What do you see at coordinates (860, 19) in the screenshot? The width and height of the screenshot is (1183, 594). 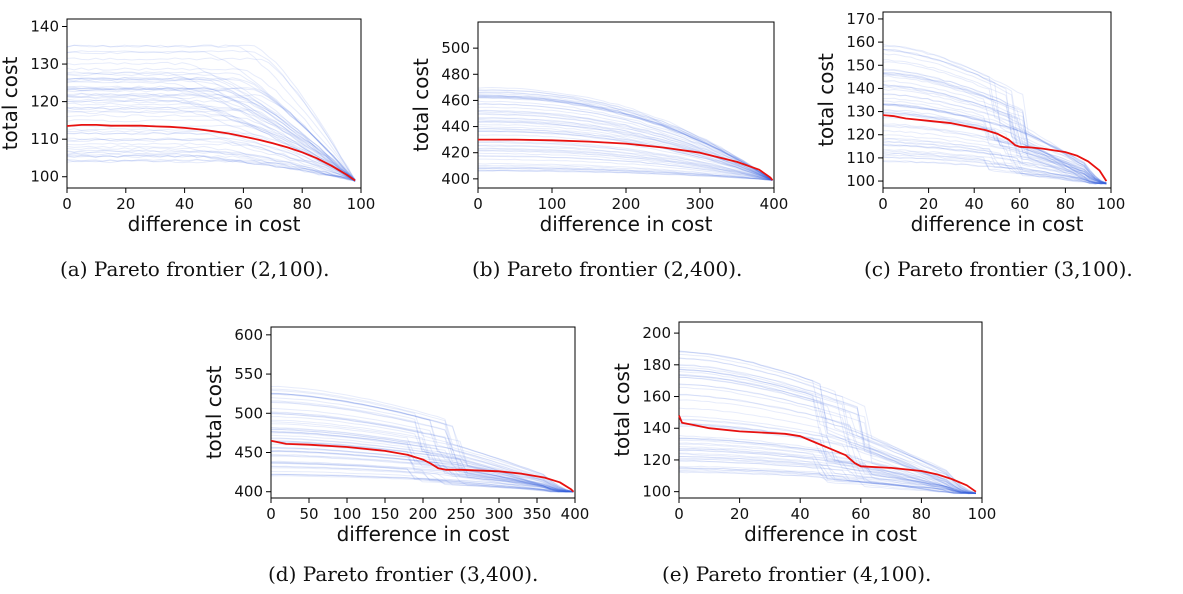 I see `y-tick-label: 170` at bounding box center [860, 19].